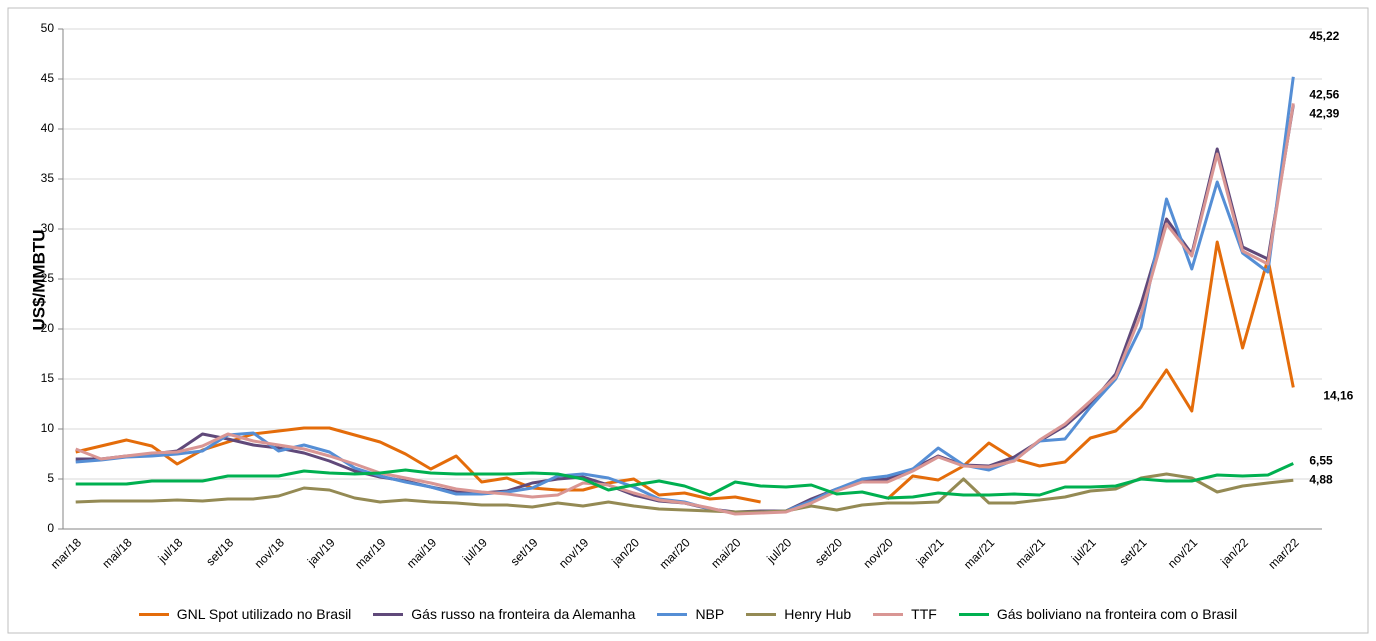 Image resolution: width=1376 pixels, height=641 pixels. I want to click on y-tick-label: 50, so click(48, 28).